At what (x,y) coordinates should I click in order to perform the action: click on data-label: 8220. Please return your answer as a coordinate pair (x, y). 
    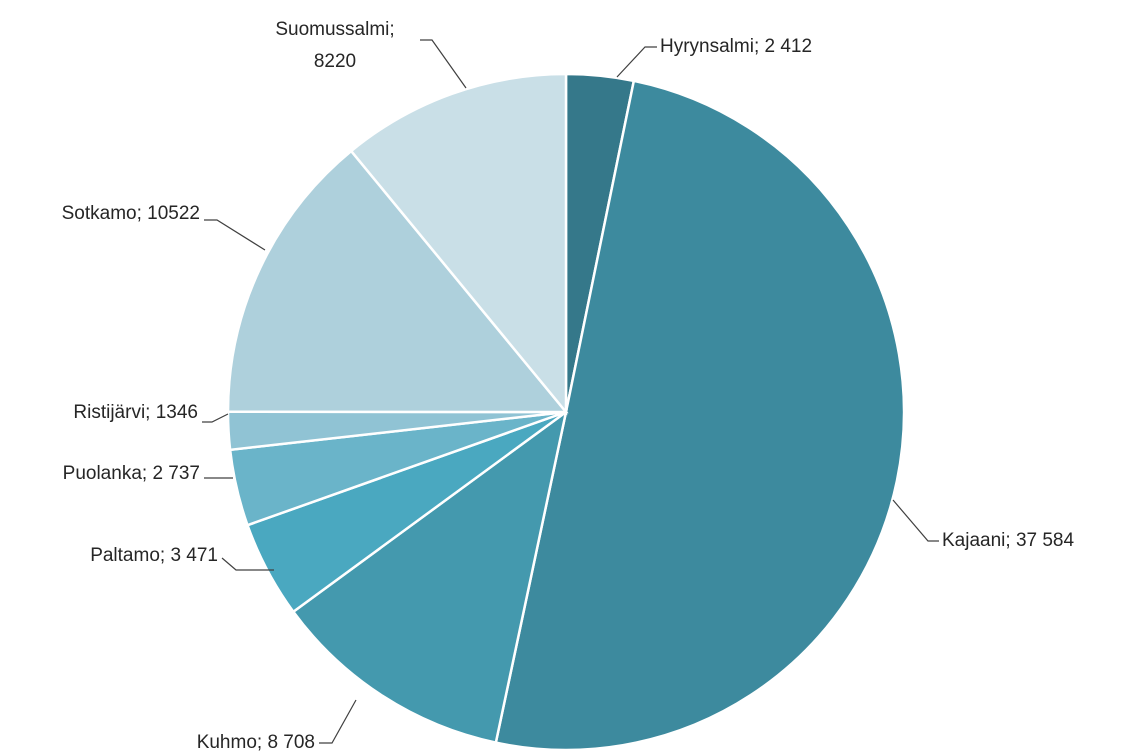
    Looking at the image, I should click on (335, 61).